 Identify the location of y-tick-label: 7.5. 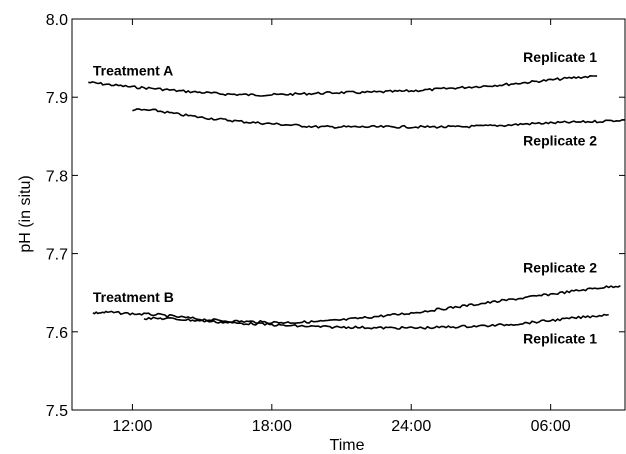
(57, 411).